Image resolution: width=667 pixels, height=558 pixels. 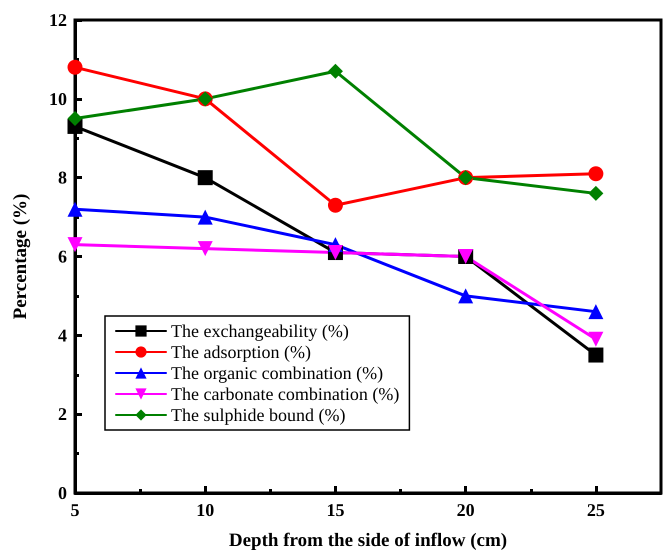 What do you see at coordinates (58, 98) in the screenshot?
I see `y-tick-label: 10` at bounding box center [58, 98].